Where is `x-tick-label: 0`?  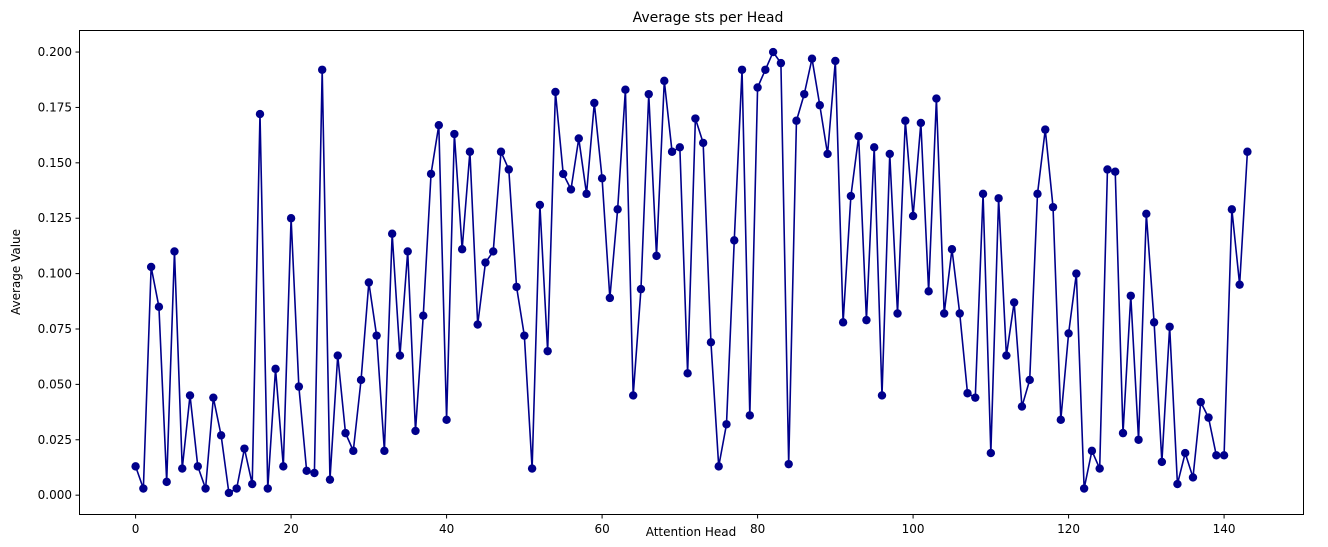 x-tick-label: 0 is located at coordinates (136, 529).